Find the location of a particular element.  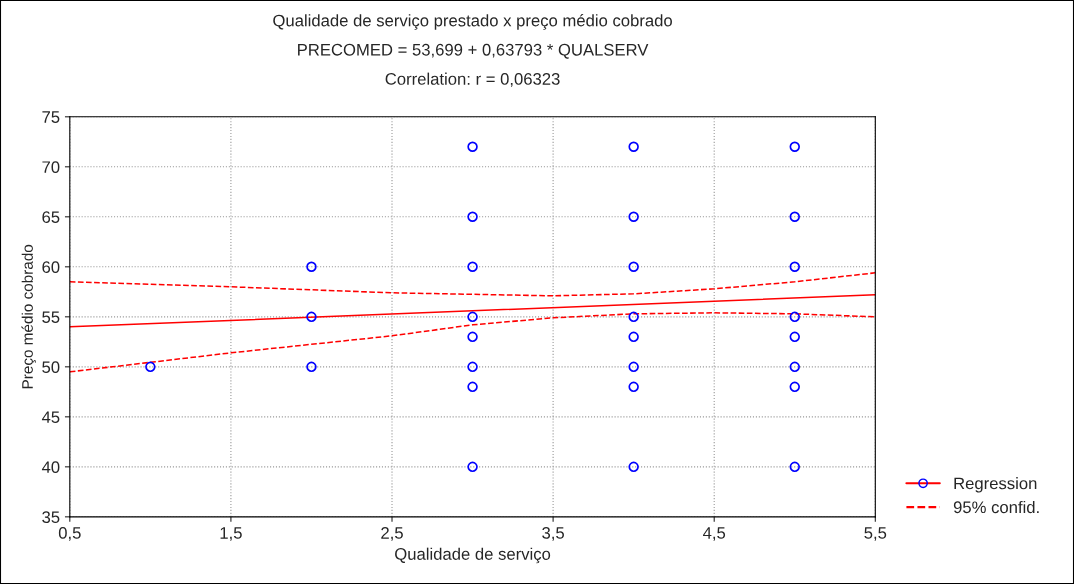

x-tick-label: 4,5 is located at coordinates (714, 534).